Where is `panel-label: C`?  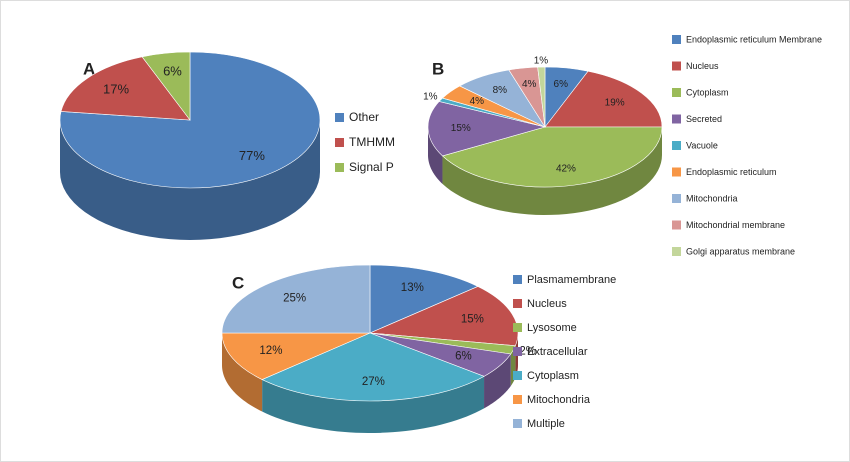 panel-label: C is located at coordinates (238, 282).